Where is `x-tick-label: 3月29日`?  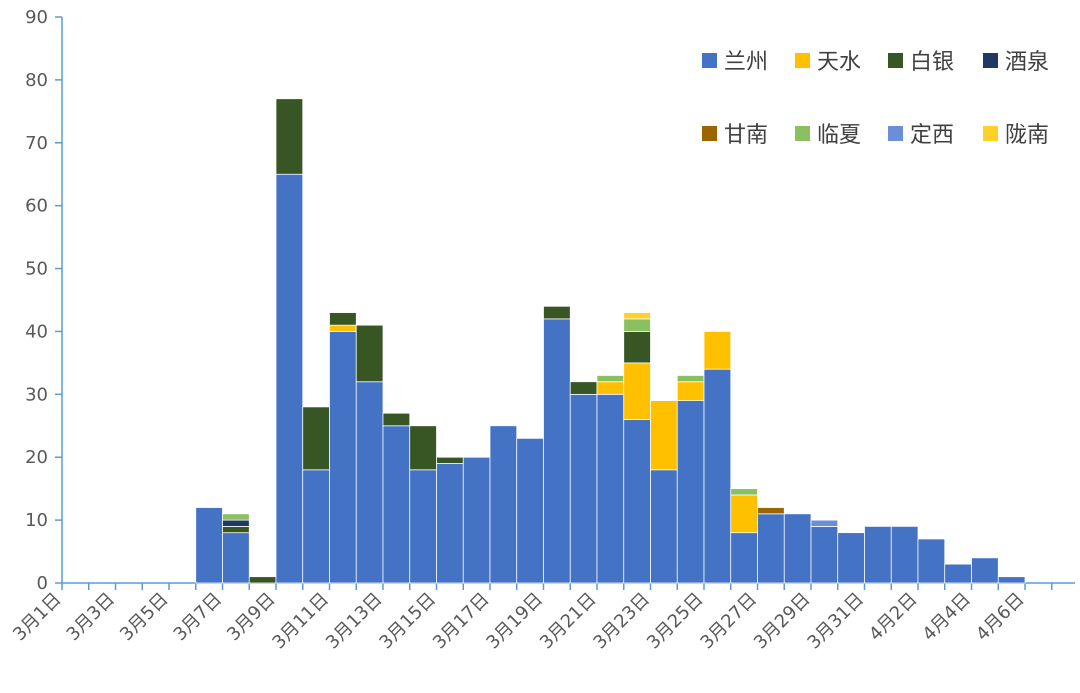 x-tick-label: 3月29日 is located at coordinates (782, 621).